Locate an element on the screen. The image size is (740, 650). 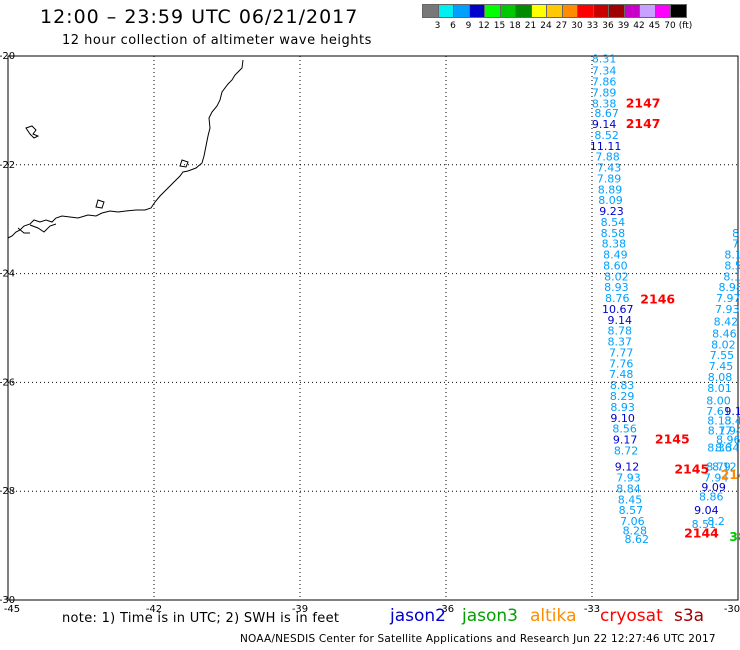
swh-value: 8.83 is located at coordinates (622, 385).